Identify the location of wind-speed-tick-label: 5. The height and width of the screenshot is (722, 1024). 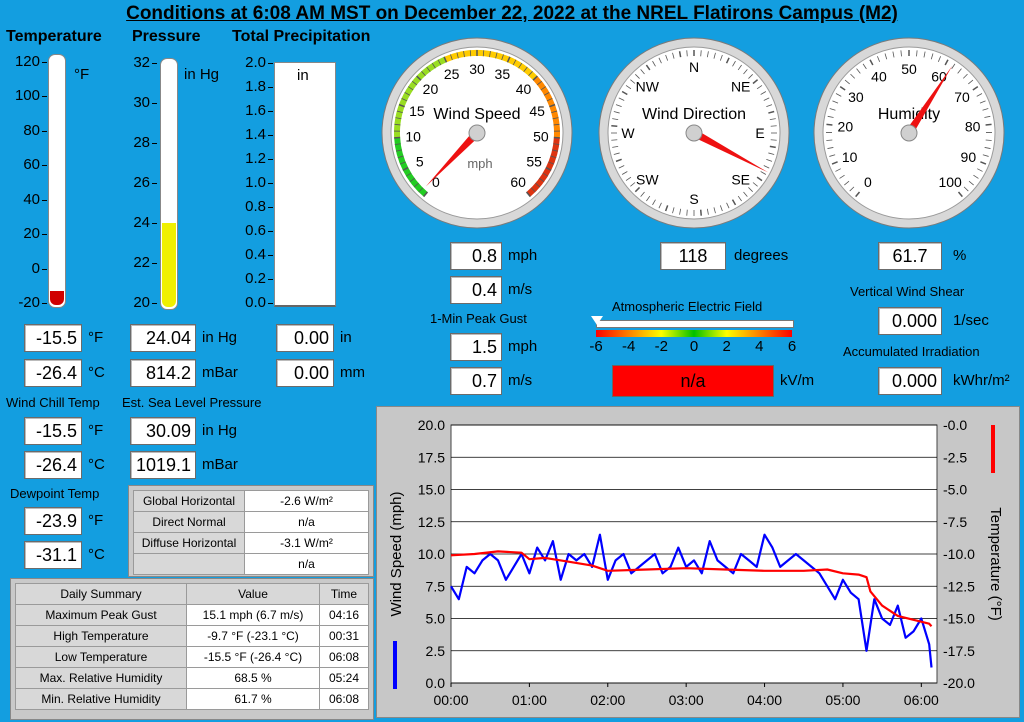
(420, 162).